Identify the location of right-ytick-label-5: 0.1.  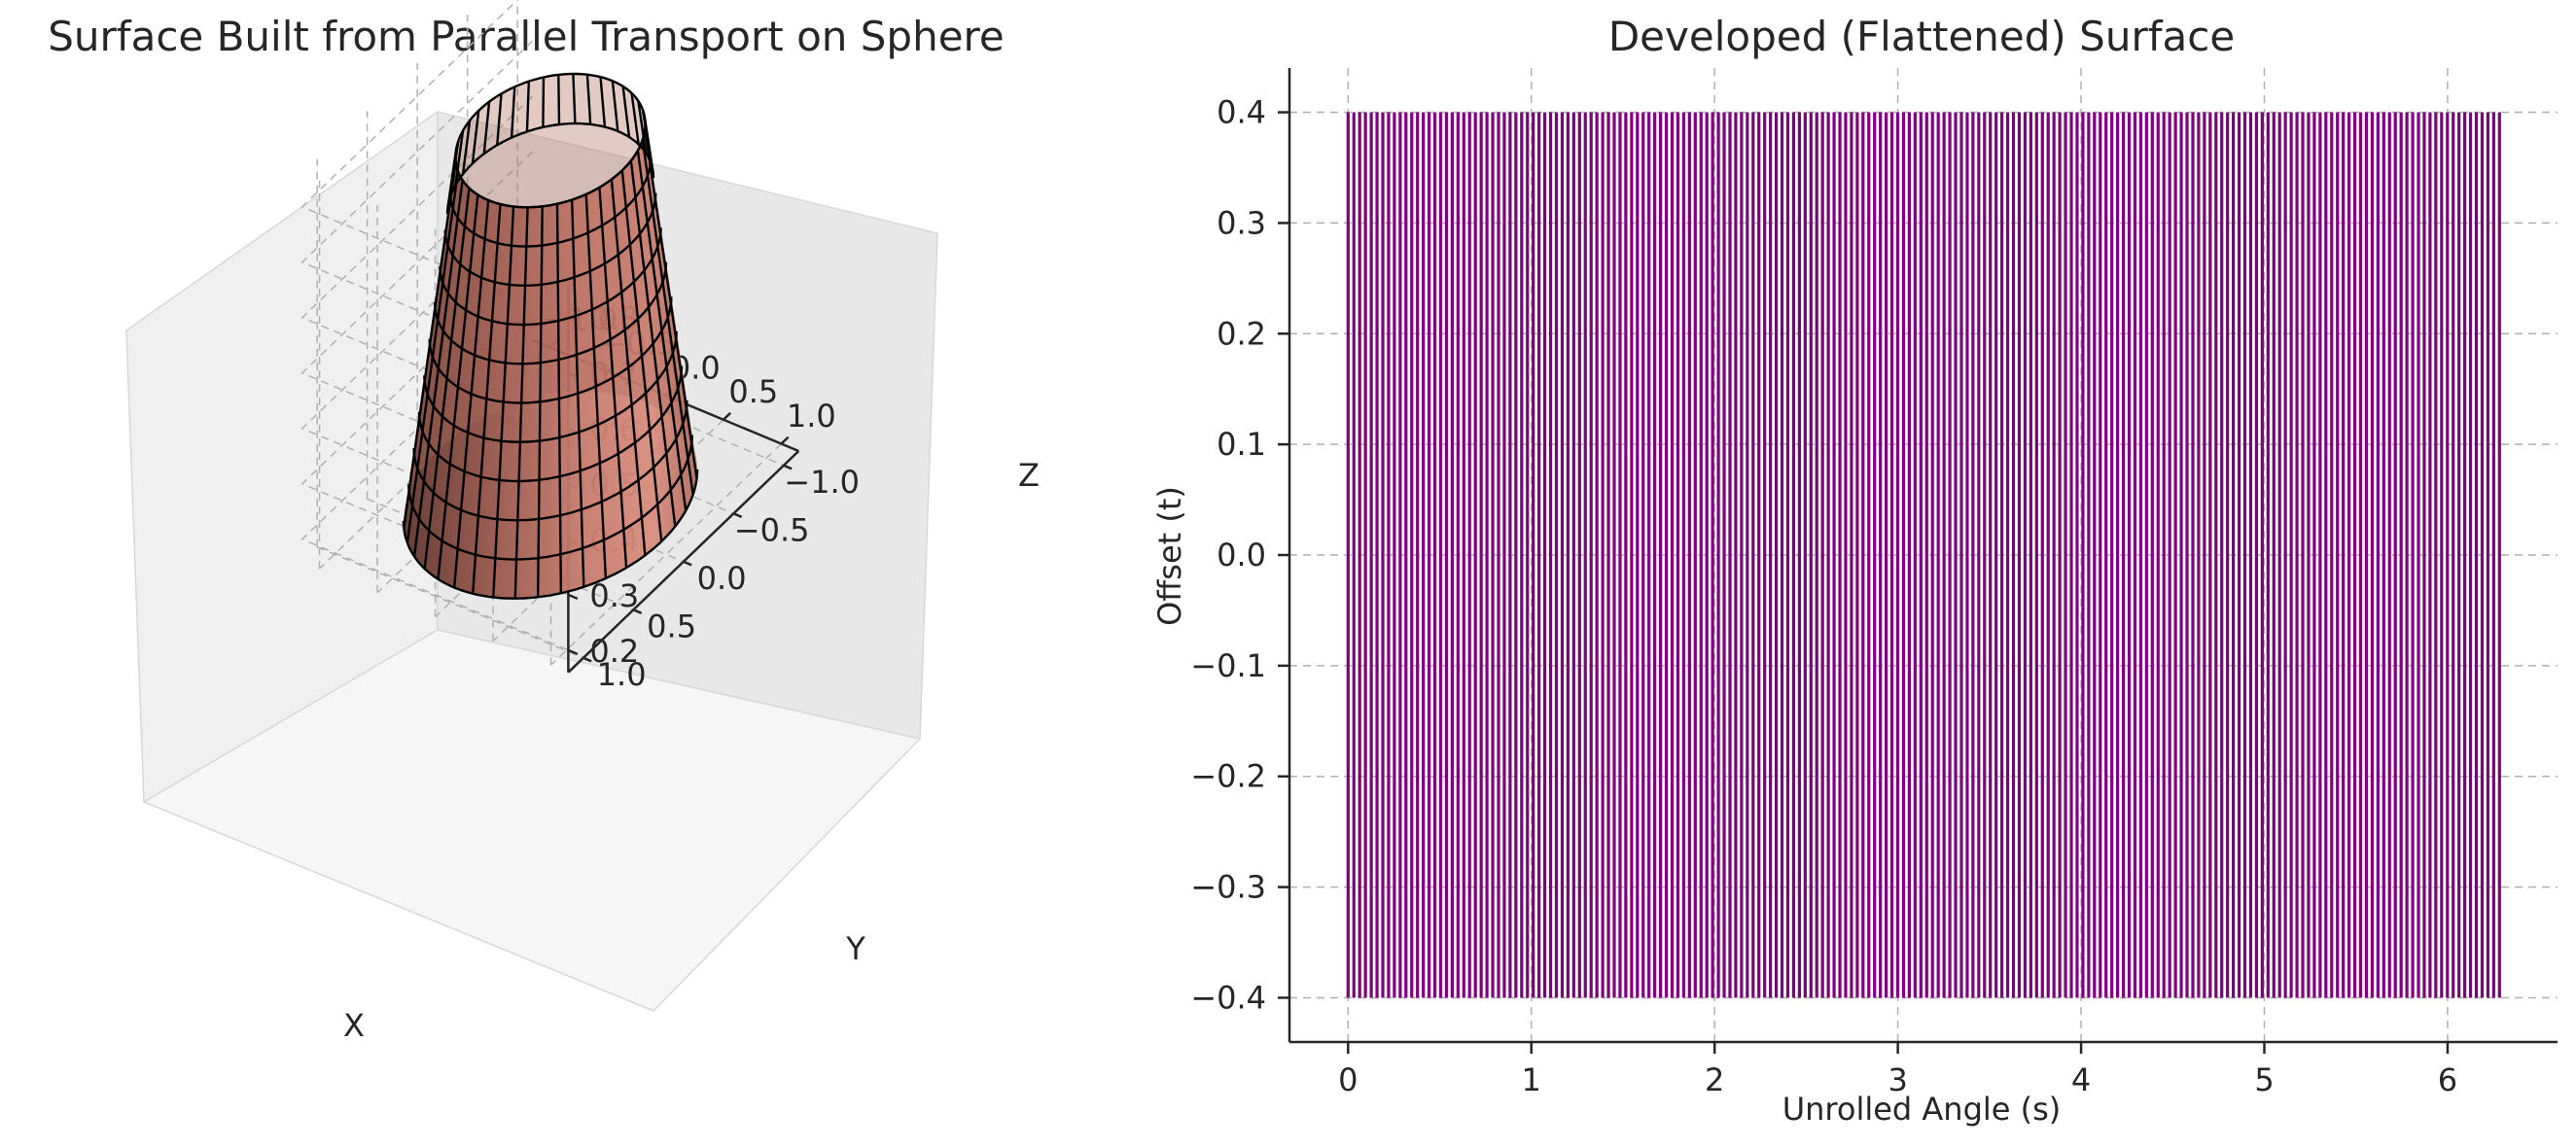
(1242, 445).